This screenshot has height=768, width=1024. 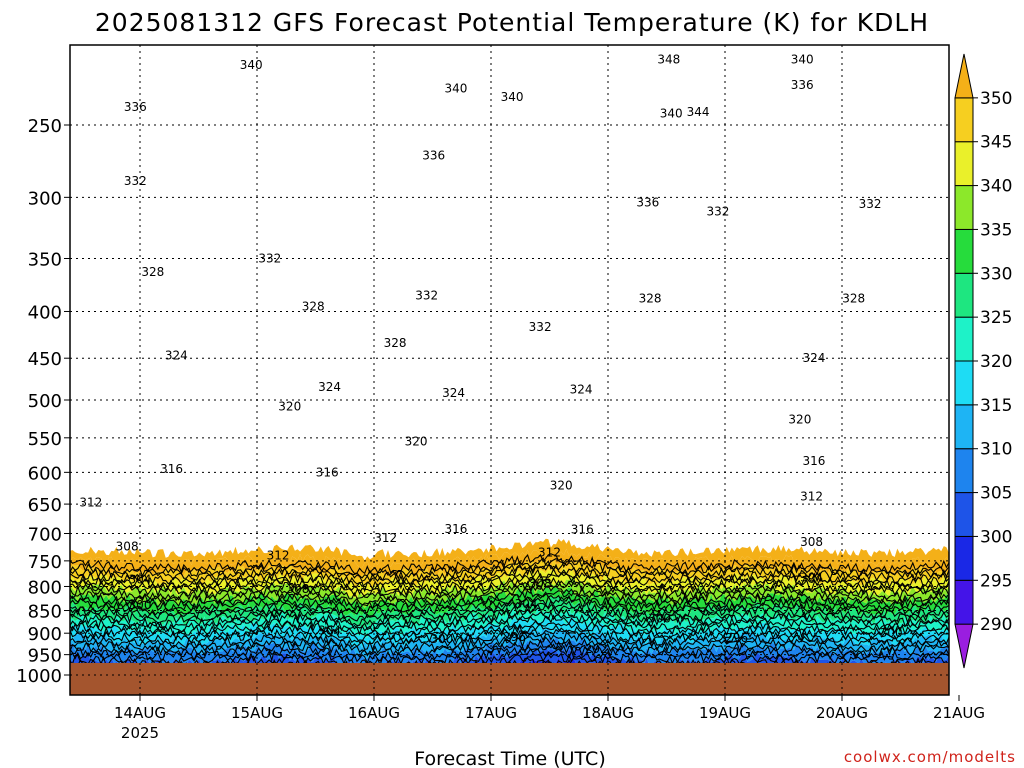 What do you see at coordinates (736, 638) in the screenshot?
I see `contour-label: 296` at bounding box center [736, 638].